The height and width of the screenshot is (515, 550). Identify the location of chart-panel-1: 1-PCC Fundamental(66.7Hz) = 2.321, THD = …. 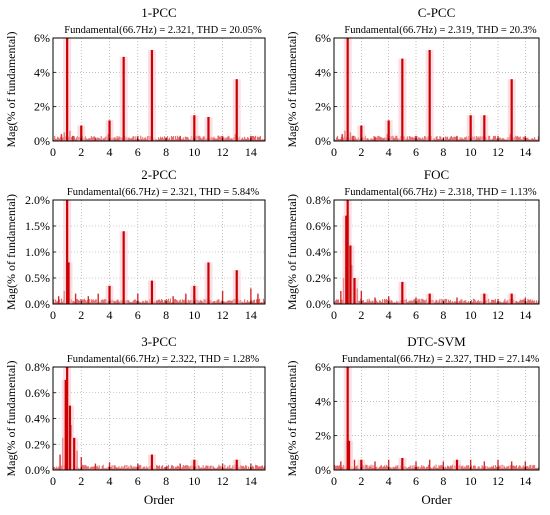
(135, 82).